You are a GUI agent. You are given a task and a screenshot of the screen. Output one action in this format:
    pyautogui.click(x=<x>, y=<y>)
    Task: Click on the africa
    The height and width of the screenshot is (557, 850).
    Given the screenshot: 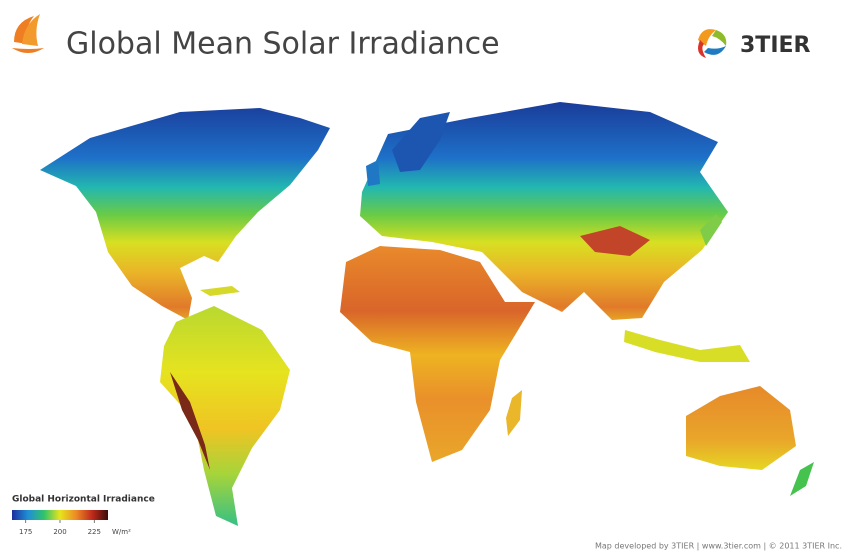 What is the action you would take?
    pyautogui.click(x=437, y=354)
    